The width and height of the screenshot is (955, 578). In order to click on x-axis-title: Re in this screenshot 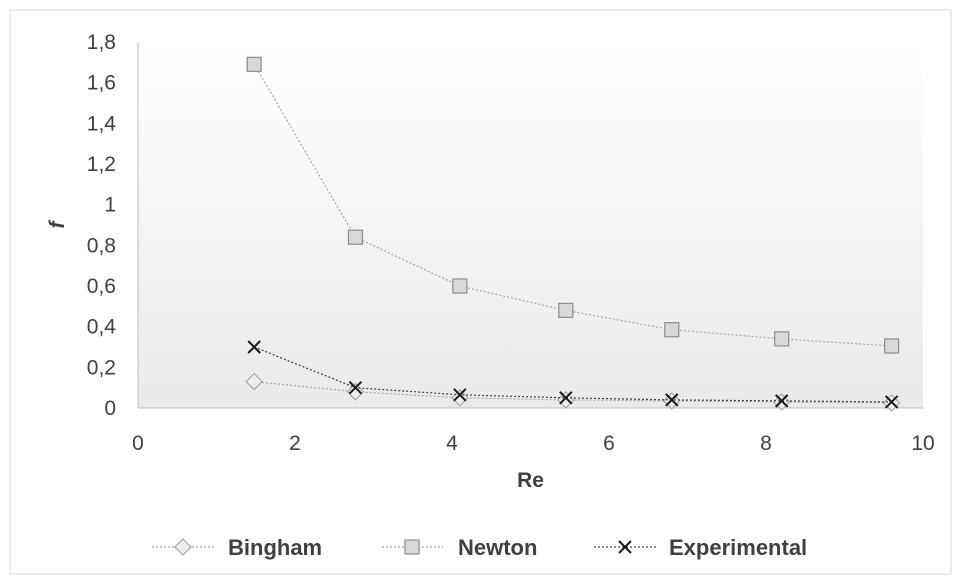, I will do `click(530, 480)`.